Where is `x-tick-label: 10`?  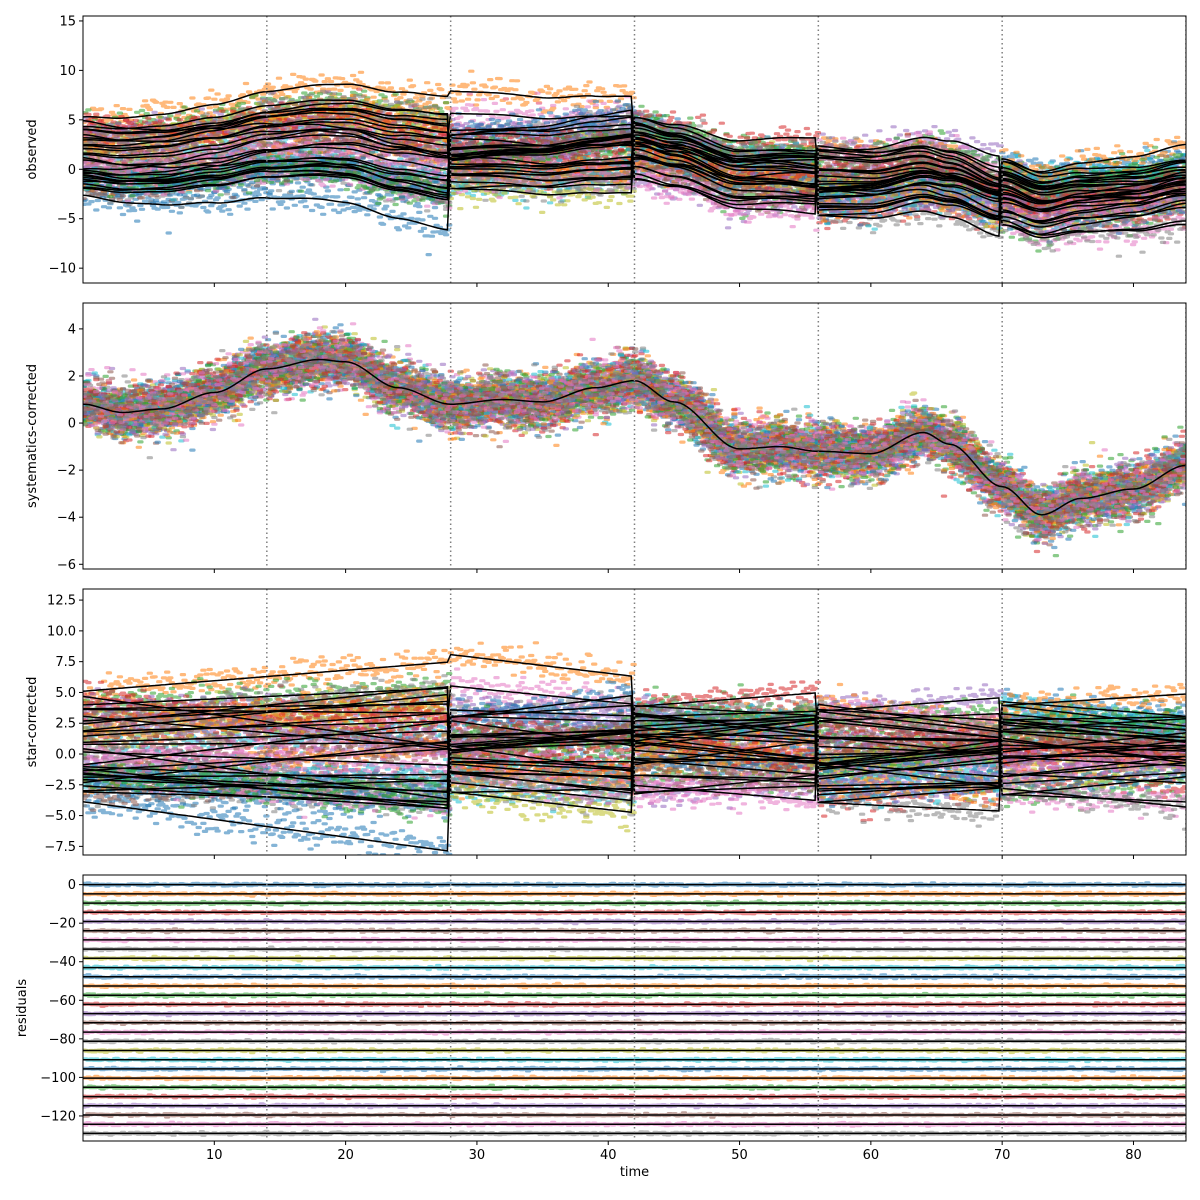
x-tick-label: 10 is located at coordinates (214, 1155).